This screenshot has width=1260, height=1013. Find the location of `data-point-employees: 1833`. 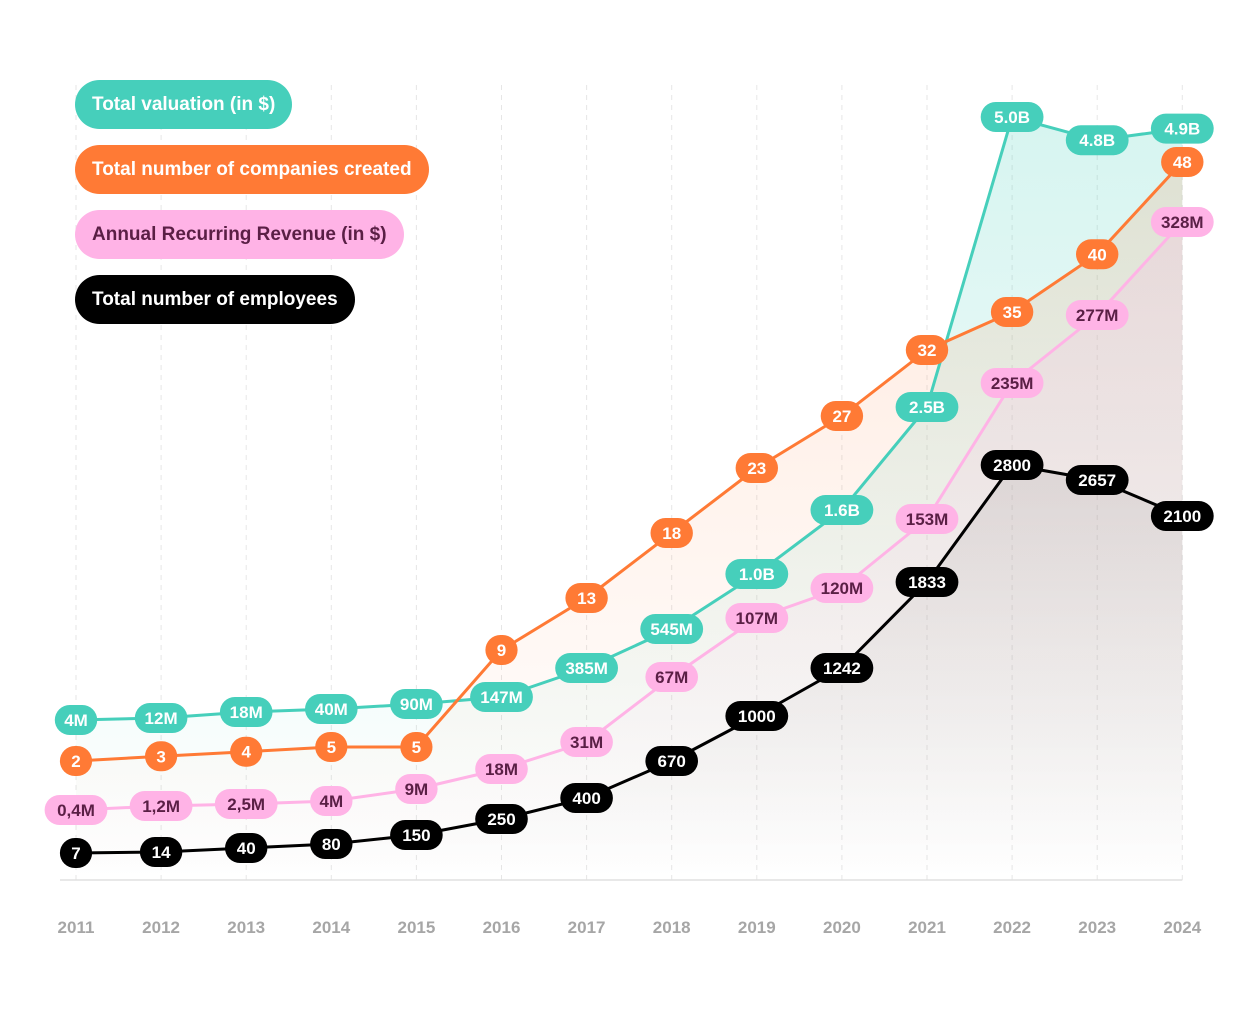

data-point-employees: 1833 is located at coordinates (927, 582).